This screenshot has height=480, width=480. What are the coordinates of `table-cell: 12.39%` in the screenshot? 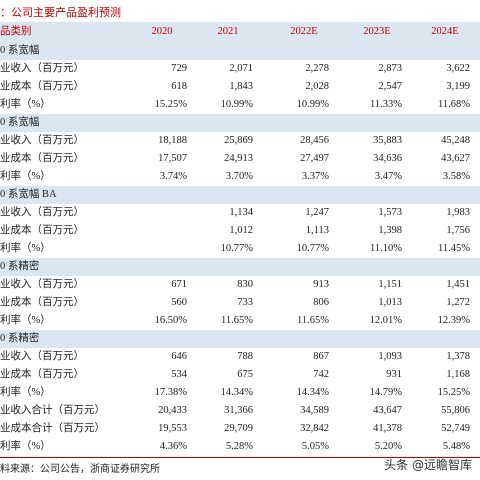 It's located at (453, 320).